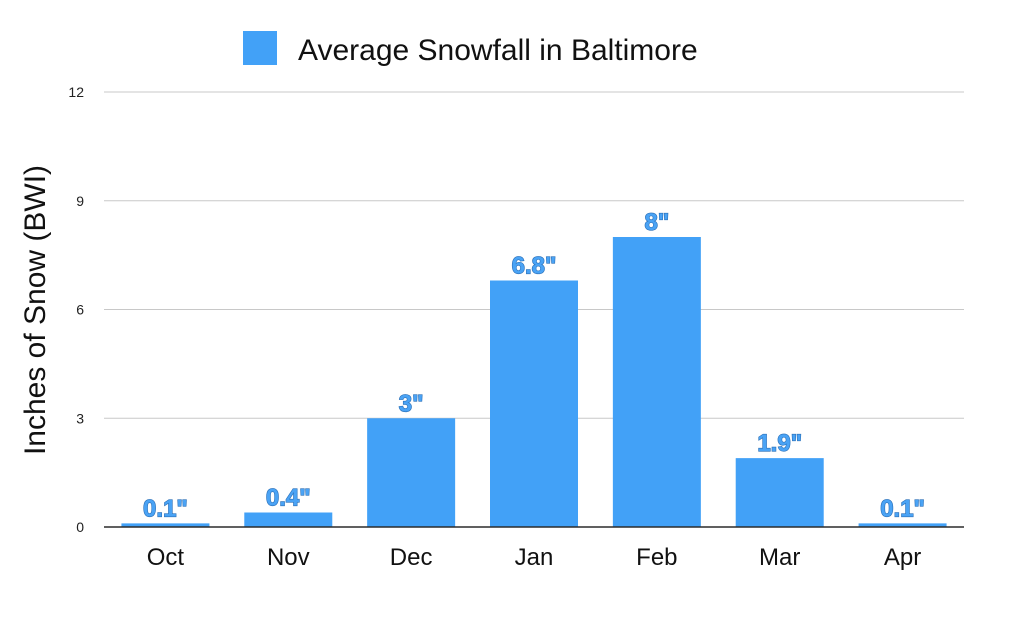 This screenshot has height=623, width=1024. Describe the element at coordinates (35, 310) in the screenshot. I see `y-axis-label: Inches of Snow (BWI)` at that location.